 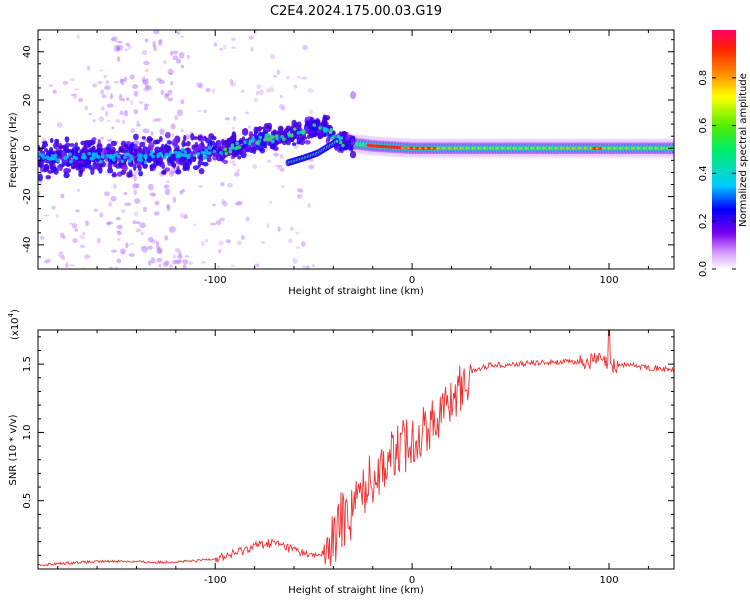 I want to click on snr-y-tick-label: 1.0, so click(x=27, y=432).